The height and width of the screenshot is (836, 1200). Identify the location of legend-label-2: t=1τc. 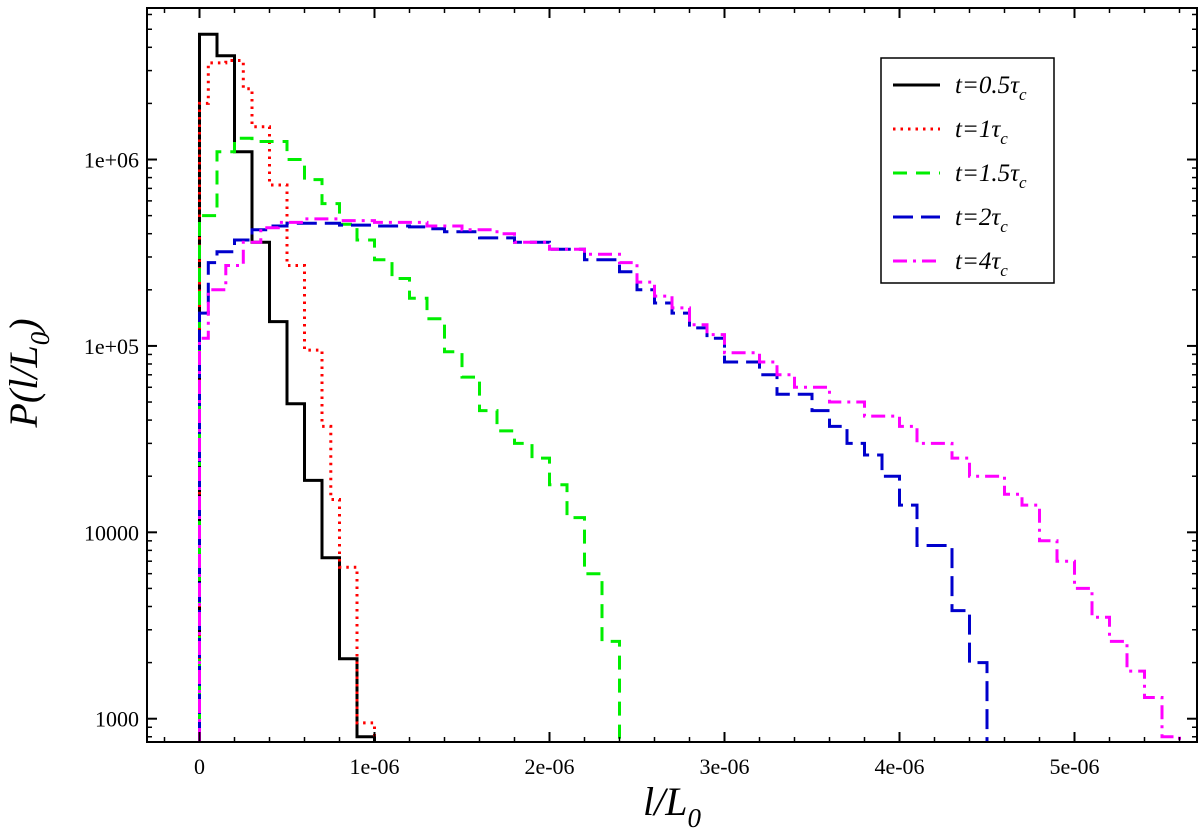
(981, 132).